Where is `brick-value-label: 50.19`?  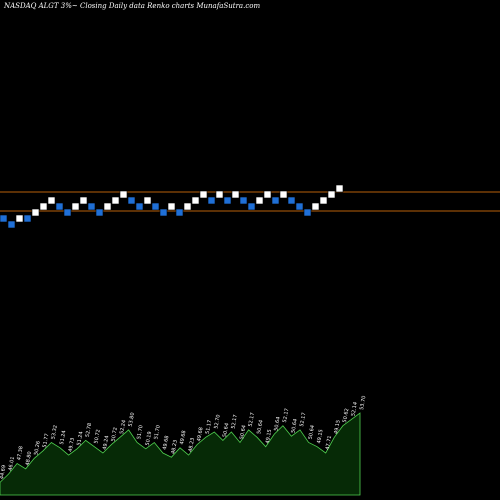 brick-value-label: 50.19 is located at coordinates (149, 438).